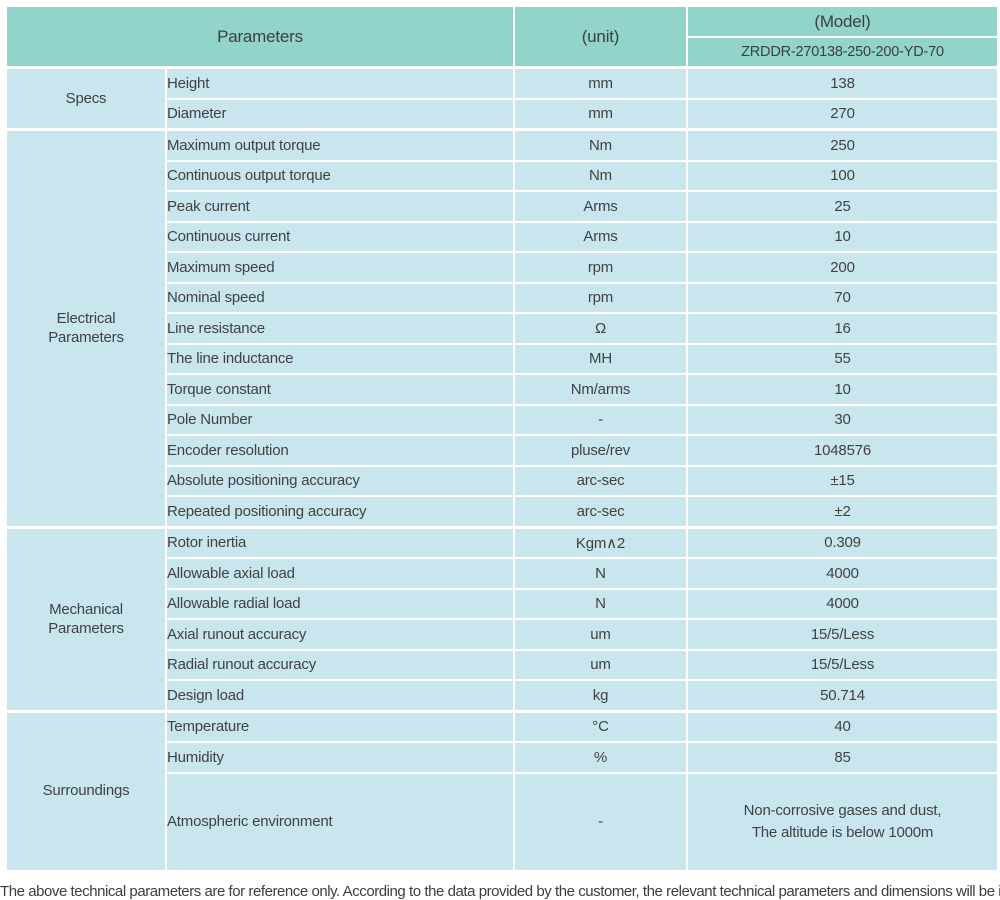  Describe the element at coordinates (842, 297) in the screenshot. I see `value-cell: 70` at that location.